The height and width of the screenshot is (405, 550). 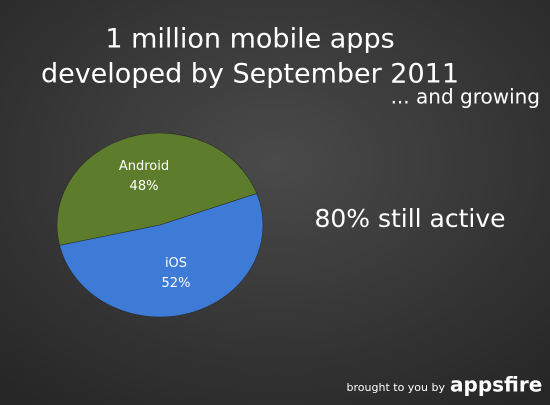 I want to click on footer-brand: appsfire, so click(x=496, y=385).